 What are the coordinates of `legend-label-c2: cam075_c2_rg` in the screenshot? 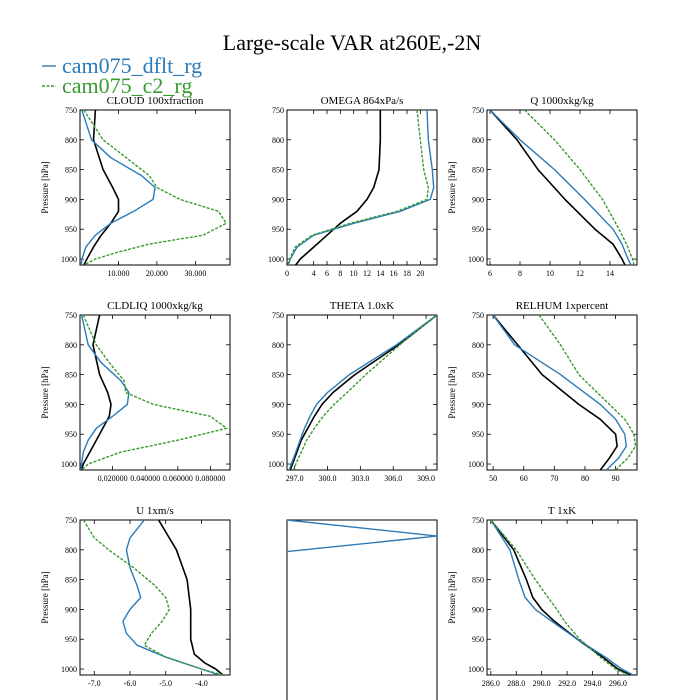 It's located at (127, 85).